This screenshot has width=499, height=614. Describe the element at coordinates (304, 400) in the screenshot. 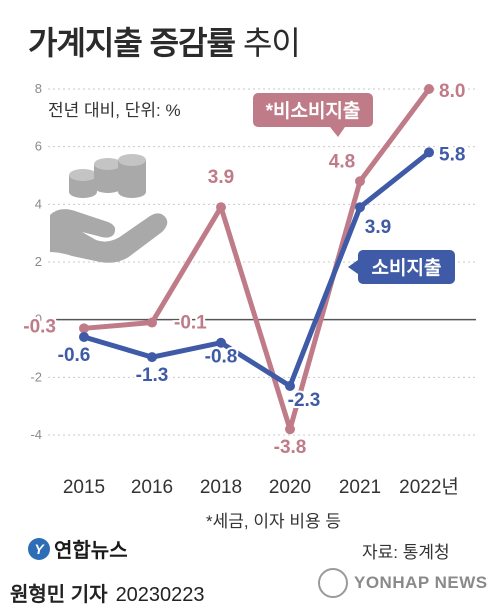

I see `data-label: -2.3` at that location.